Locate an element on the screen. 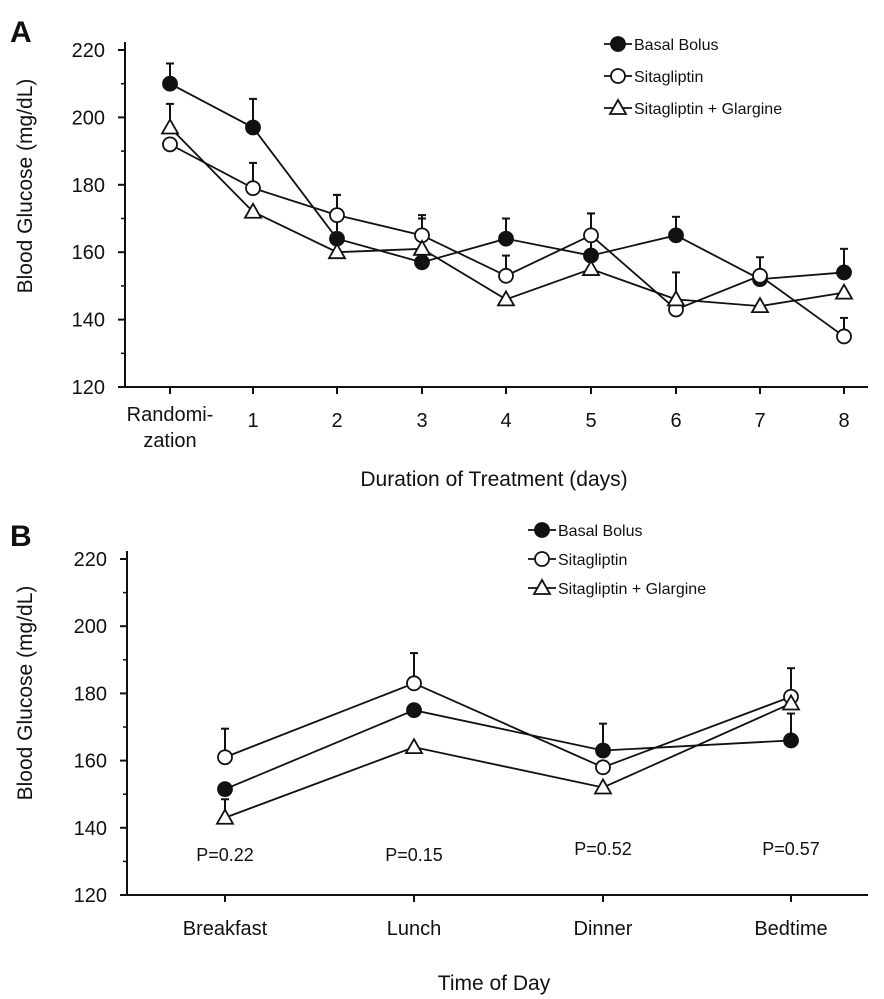 The height and width of the screenshot is (999, 884). x-tick-label: 4 is located at coordinates (505, 421).